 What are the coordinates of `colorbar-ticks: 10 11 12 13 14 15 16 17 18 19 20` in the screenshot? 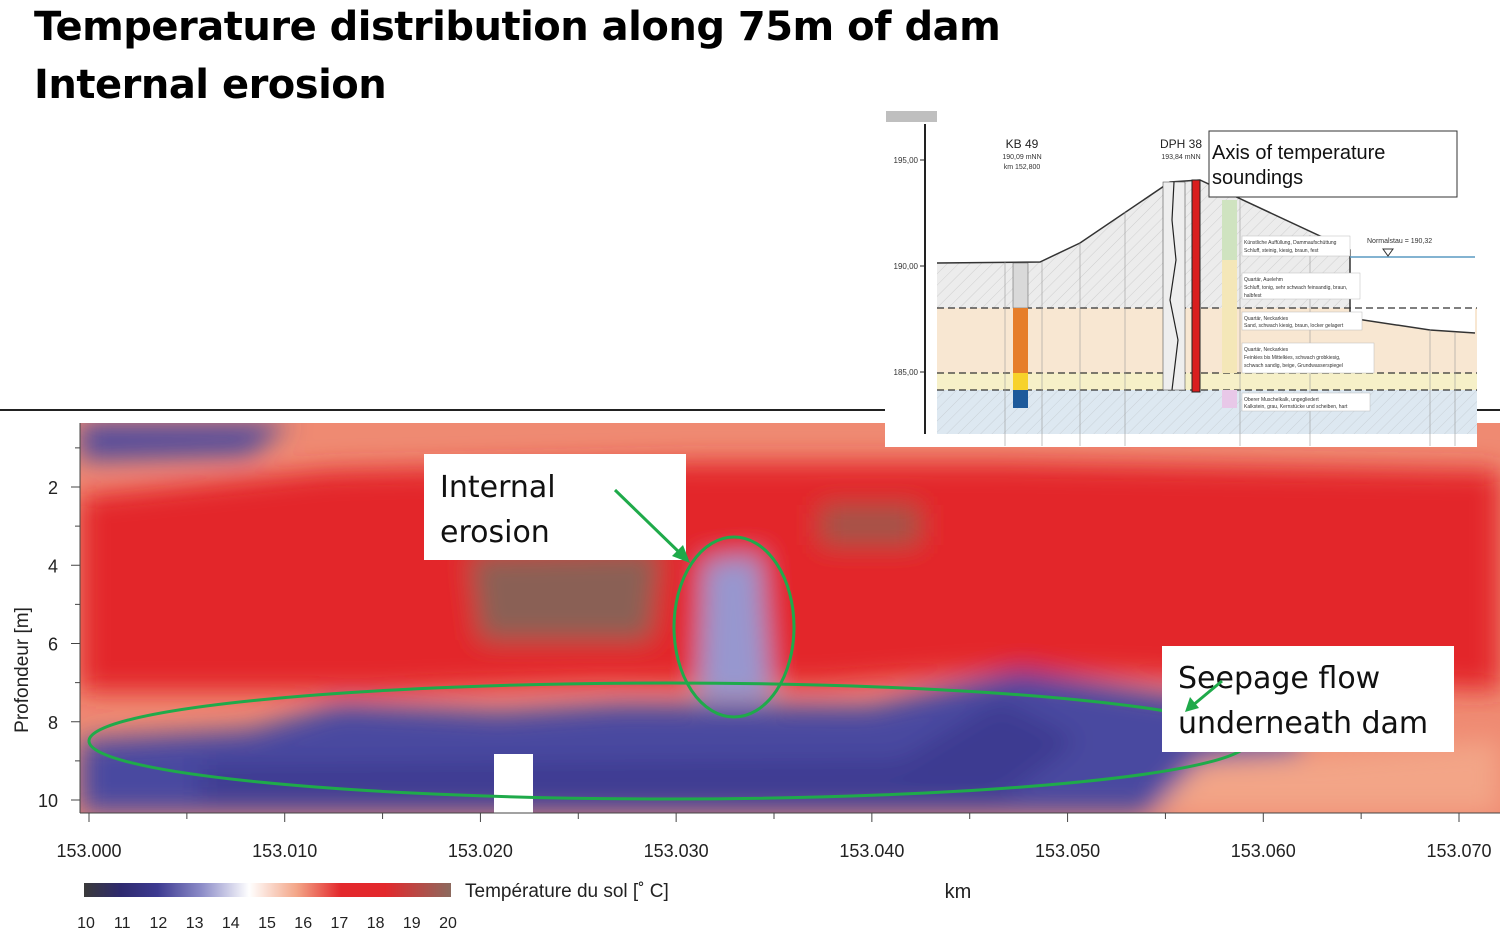 It's located at (267, 923).